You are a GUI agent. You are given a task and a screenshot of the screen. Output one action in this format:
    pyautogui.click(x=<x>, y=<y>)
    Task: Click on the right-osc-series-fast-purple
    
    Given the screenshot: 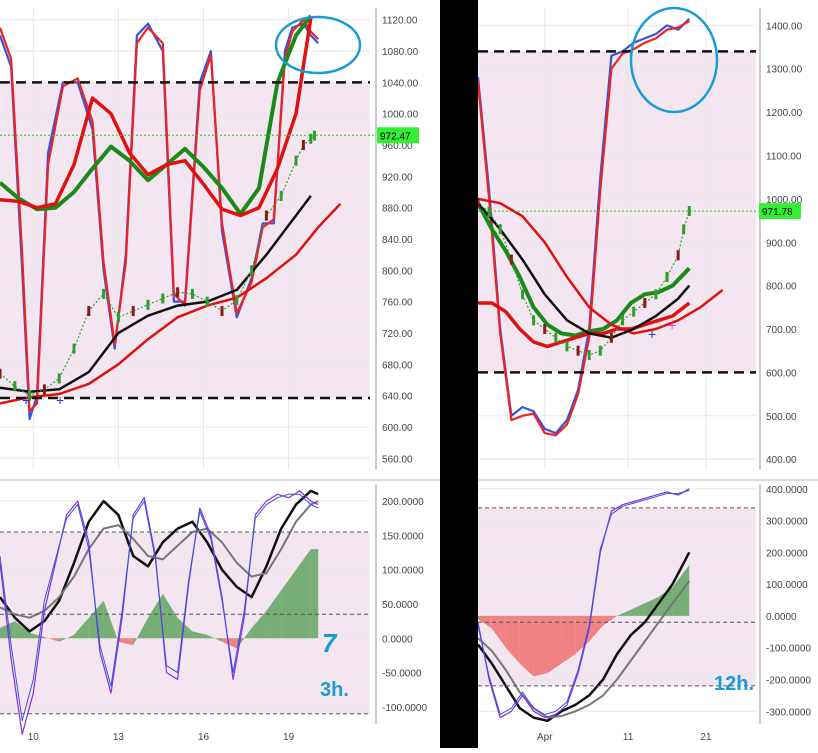 What is the action you would take?
    pyautogui.click(x=583, y=603)
    